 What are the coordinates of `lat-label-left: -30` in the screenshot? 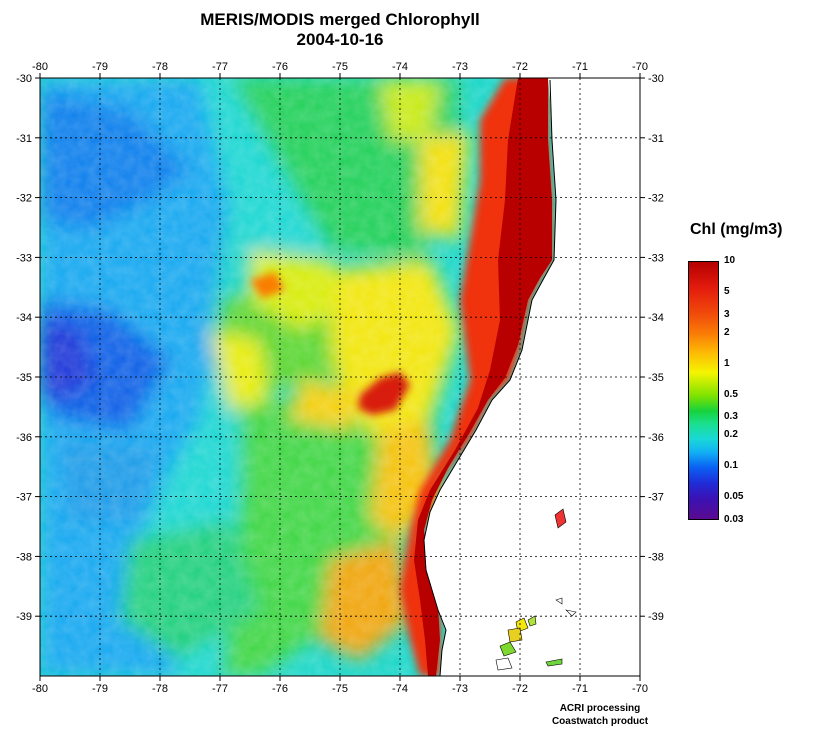 It's located at (24, 79).